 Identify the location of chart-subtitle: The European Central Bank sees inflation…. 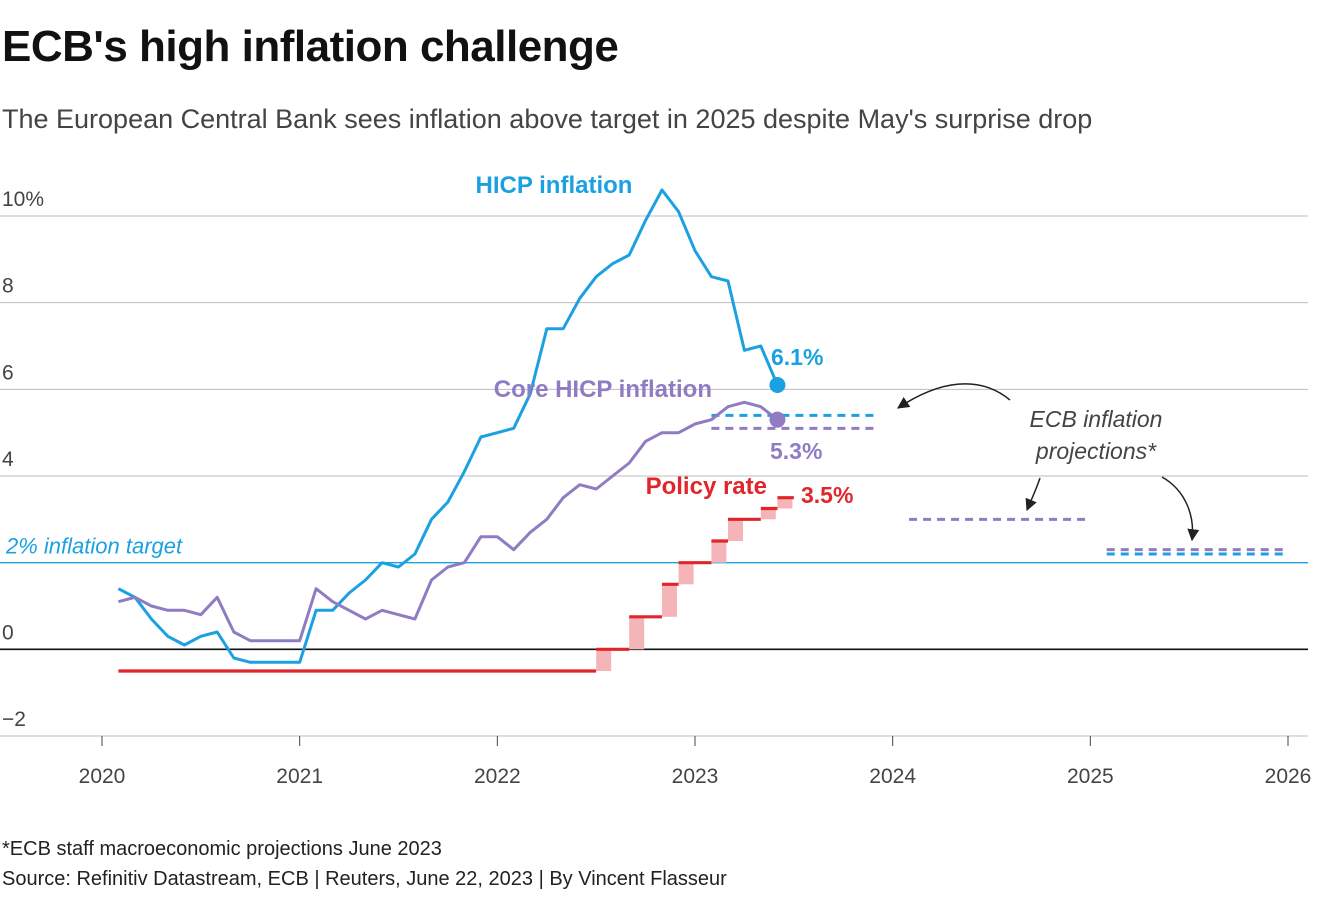
(547, 119).